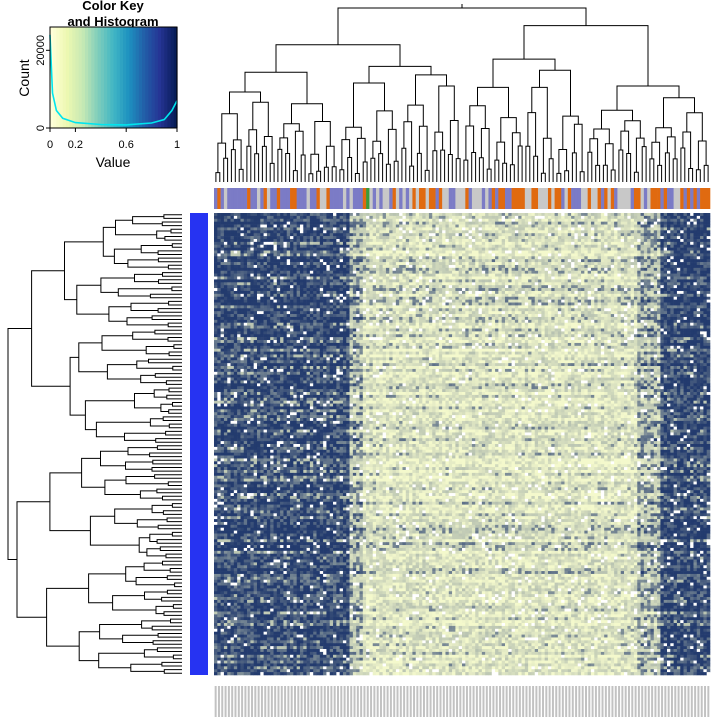  Describe the element at coordinates (166, 77) in the screenshot. I see `color-key-swatch` at that location.